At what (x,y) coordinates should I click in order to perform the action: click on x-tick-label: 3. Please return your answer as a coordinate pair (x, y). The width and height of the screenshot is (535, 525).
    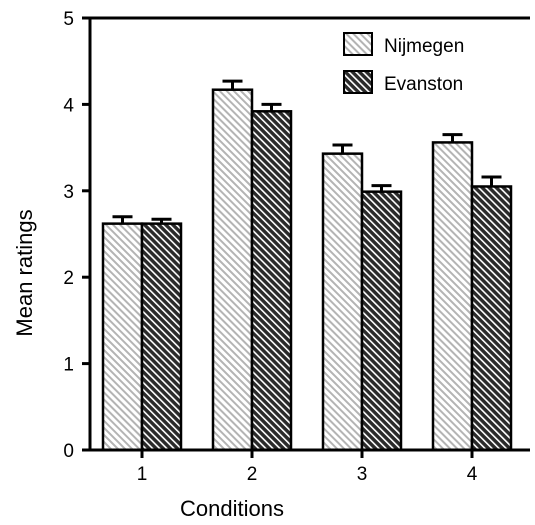
    Looking at the image, I should click on (362, 474).